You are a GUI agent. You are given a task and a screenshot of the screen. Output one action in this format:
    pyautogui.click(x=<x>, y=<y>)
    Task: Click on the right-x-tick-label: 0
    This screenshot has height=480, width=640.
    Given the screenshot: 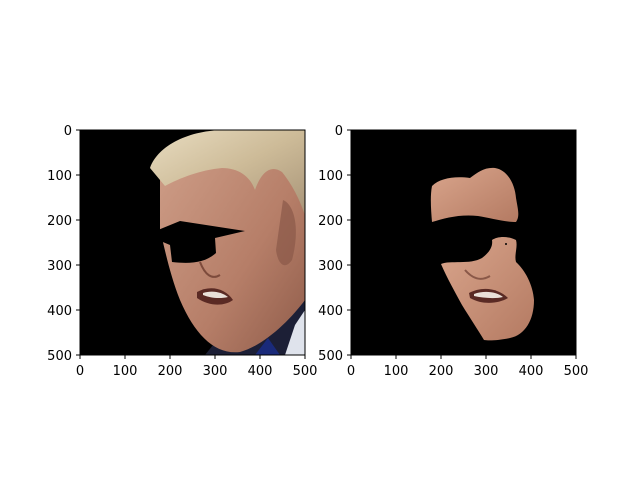 What is the action you would take?
    pyautogui.click(x=351, y=371)
    